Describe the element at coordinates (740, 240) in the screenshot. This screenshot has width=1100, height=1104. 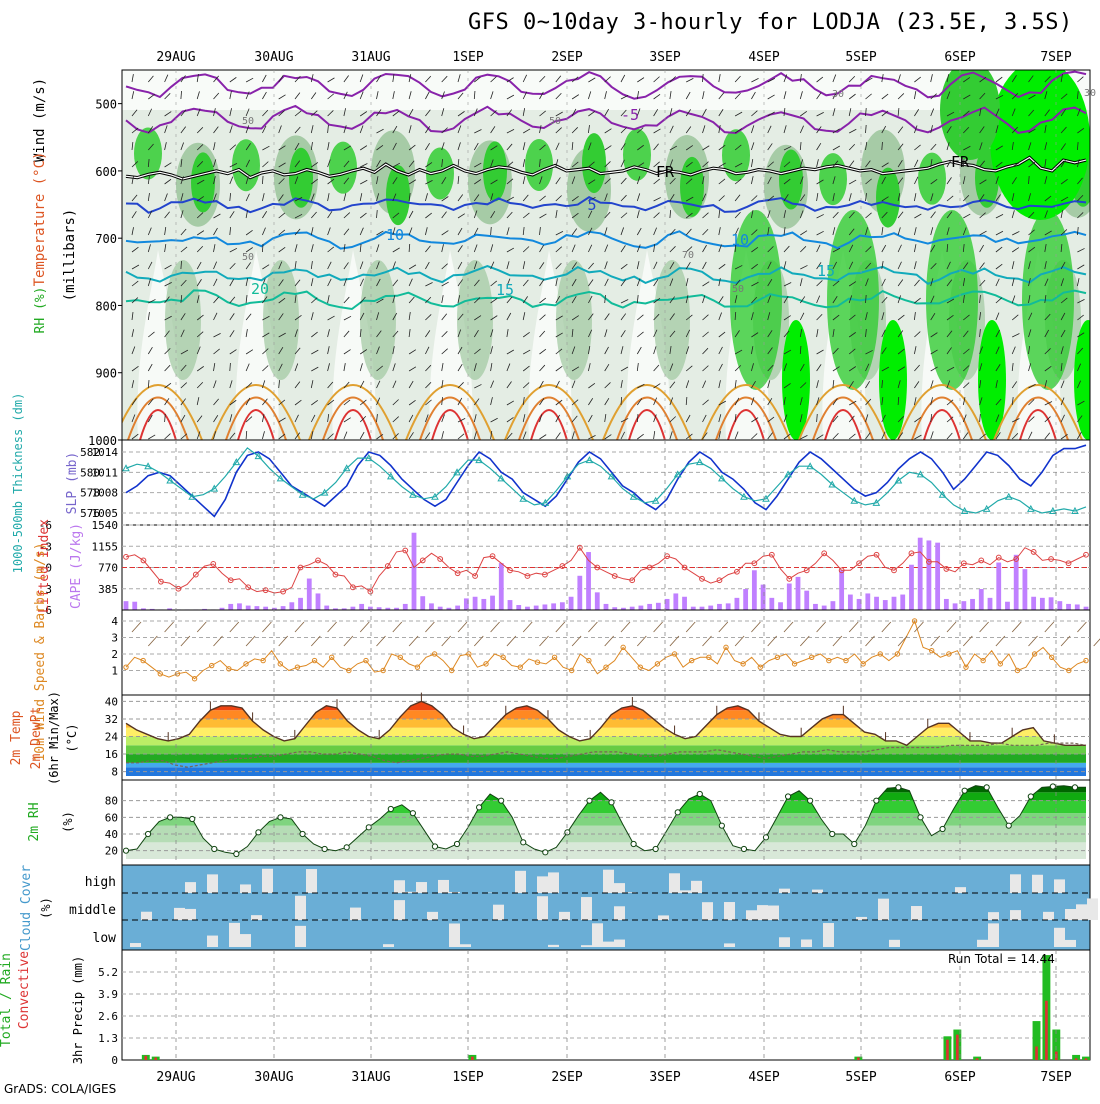
I see `isotherm-label: 10` at that location.